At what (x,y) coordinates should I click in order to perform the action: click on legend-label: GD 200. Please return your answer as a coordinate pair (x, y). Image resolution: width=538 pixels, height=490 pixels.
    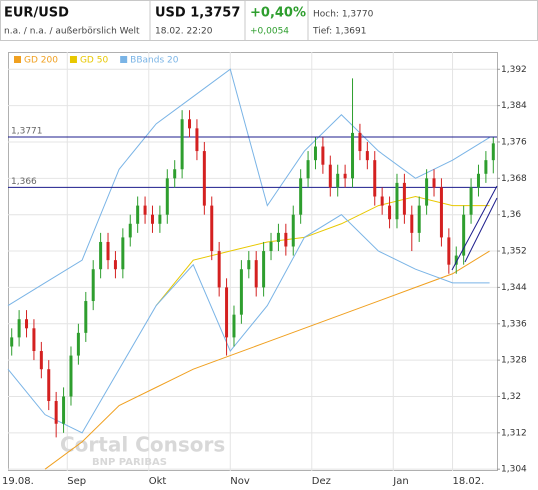
    Looking at the image, I should click on (41, 61).